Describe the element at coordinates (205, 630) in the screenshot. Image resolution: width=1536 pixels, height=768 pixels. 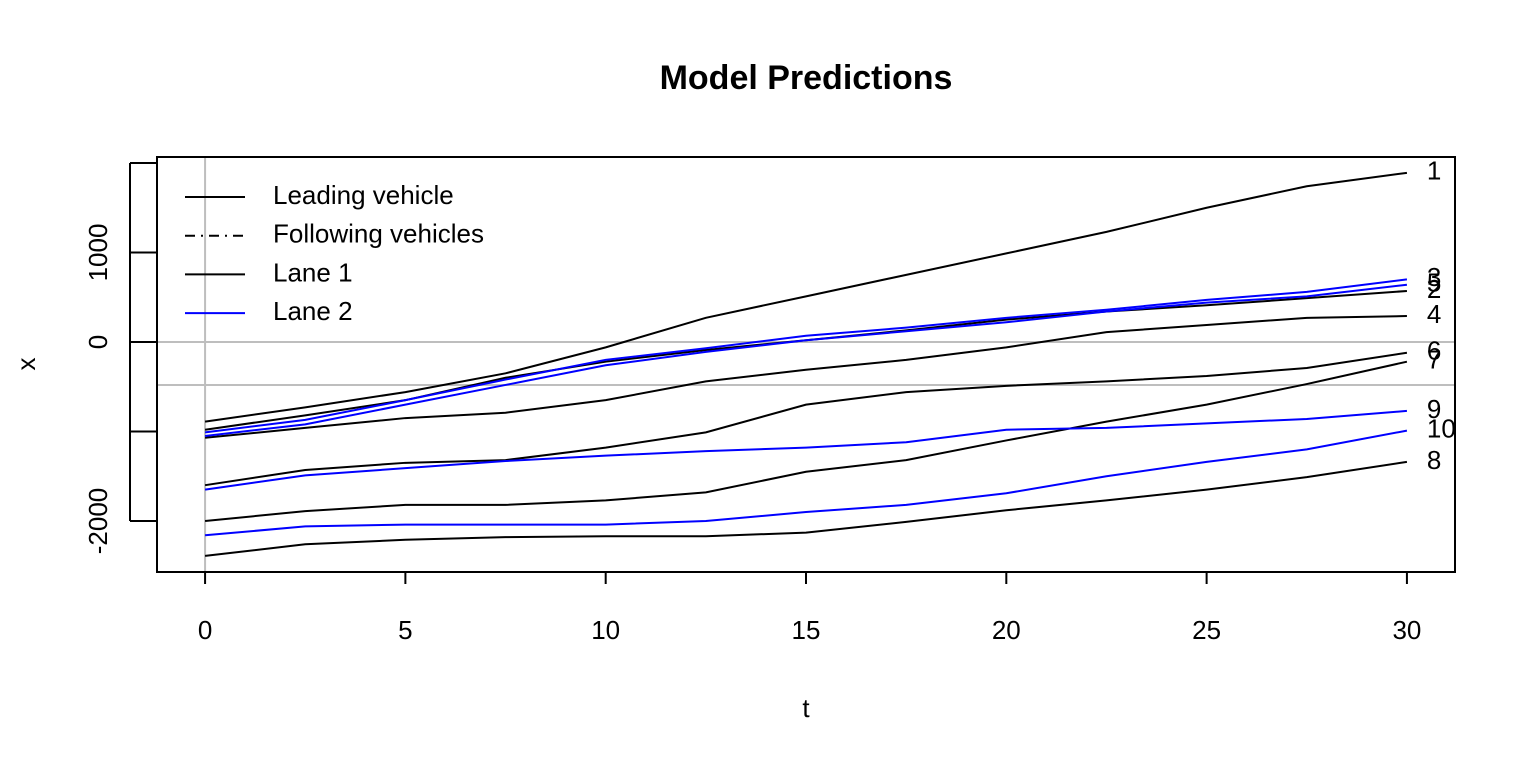
I see `x-tick-label: 0` at that location.